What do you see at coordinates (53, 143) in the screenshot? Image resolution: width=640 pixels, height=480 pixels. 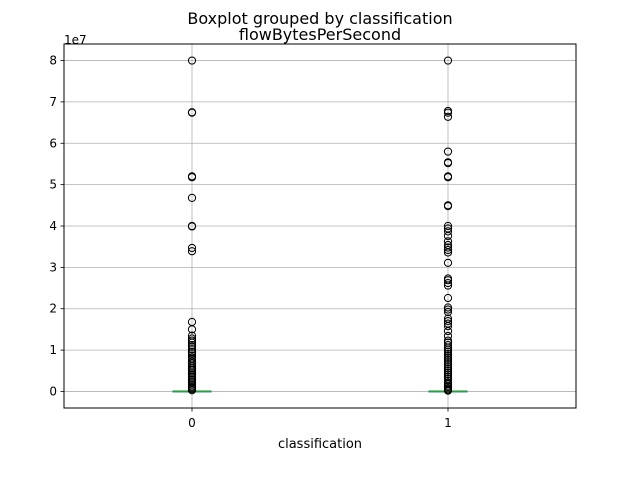 I see `y-tick-label: 6` at bounding box center [53, 143].